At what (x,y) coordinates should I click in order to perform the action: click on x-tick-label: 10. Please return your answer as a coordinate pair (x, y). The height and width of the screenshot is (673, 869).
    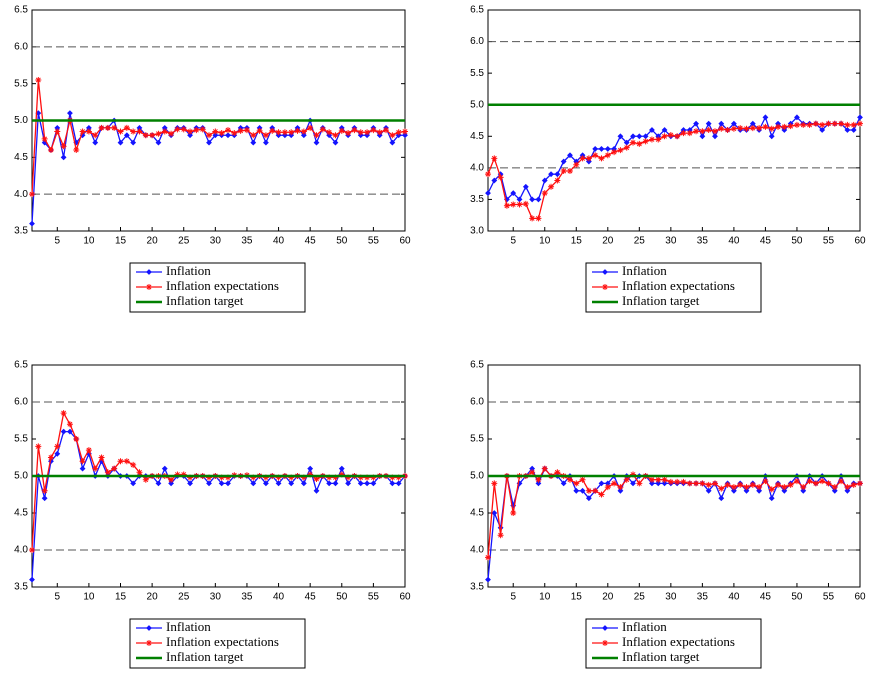
    Looking at the image, I should click on (89, 597).